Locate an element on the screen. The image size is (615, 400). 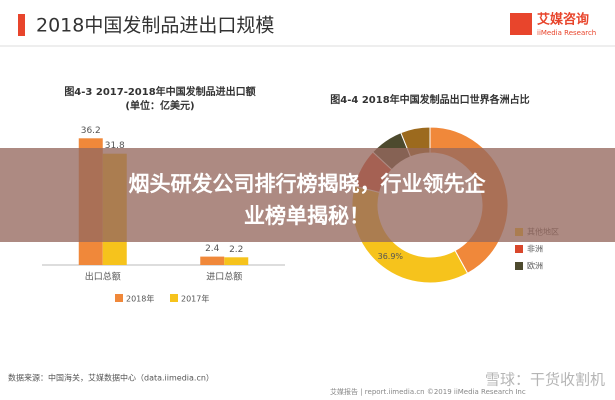
legend-label: 2018年 is located at coordinates (140, 299).